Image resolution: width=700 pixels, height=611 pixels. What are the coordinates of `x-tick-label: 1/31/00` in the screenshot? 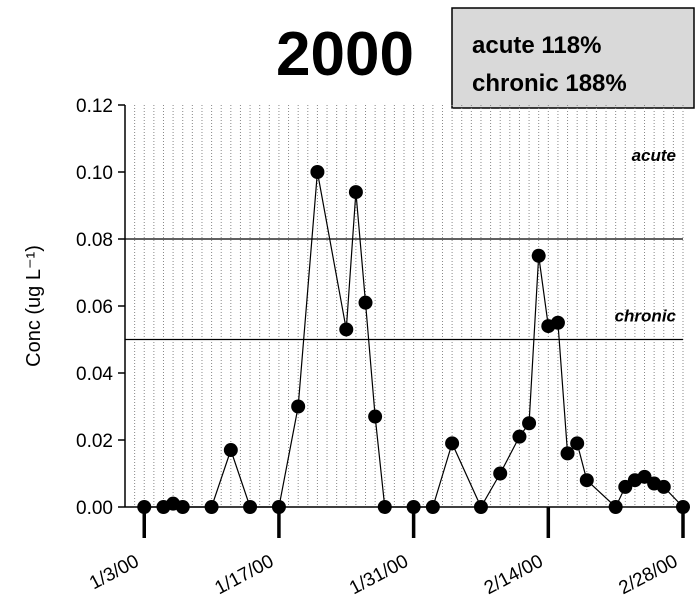 It's located at (379, 575).